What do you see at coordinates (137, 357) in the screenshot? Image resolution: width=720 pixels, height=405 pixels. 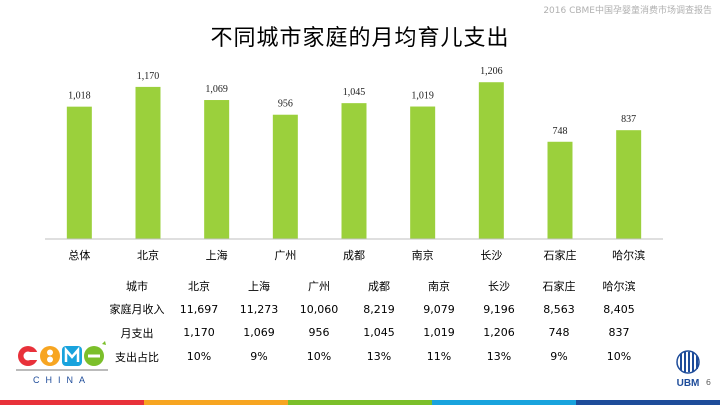 I see `table-row-header: 支出占比` at bounding box center [137, 357].